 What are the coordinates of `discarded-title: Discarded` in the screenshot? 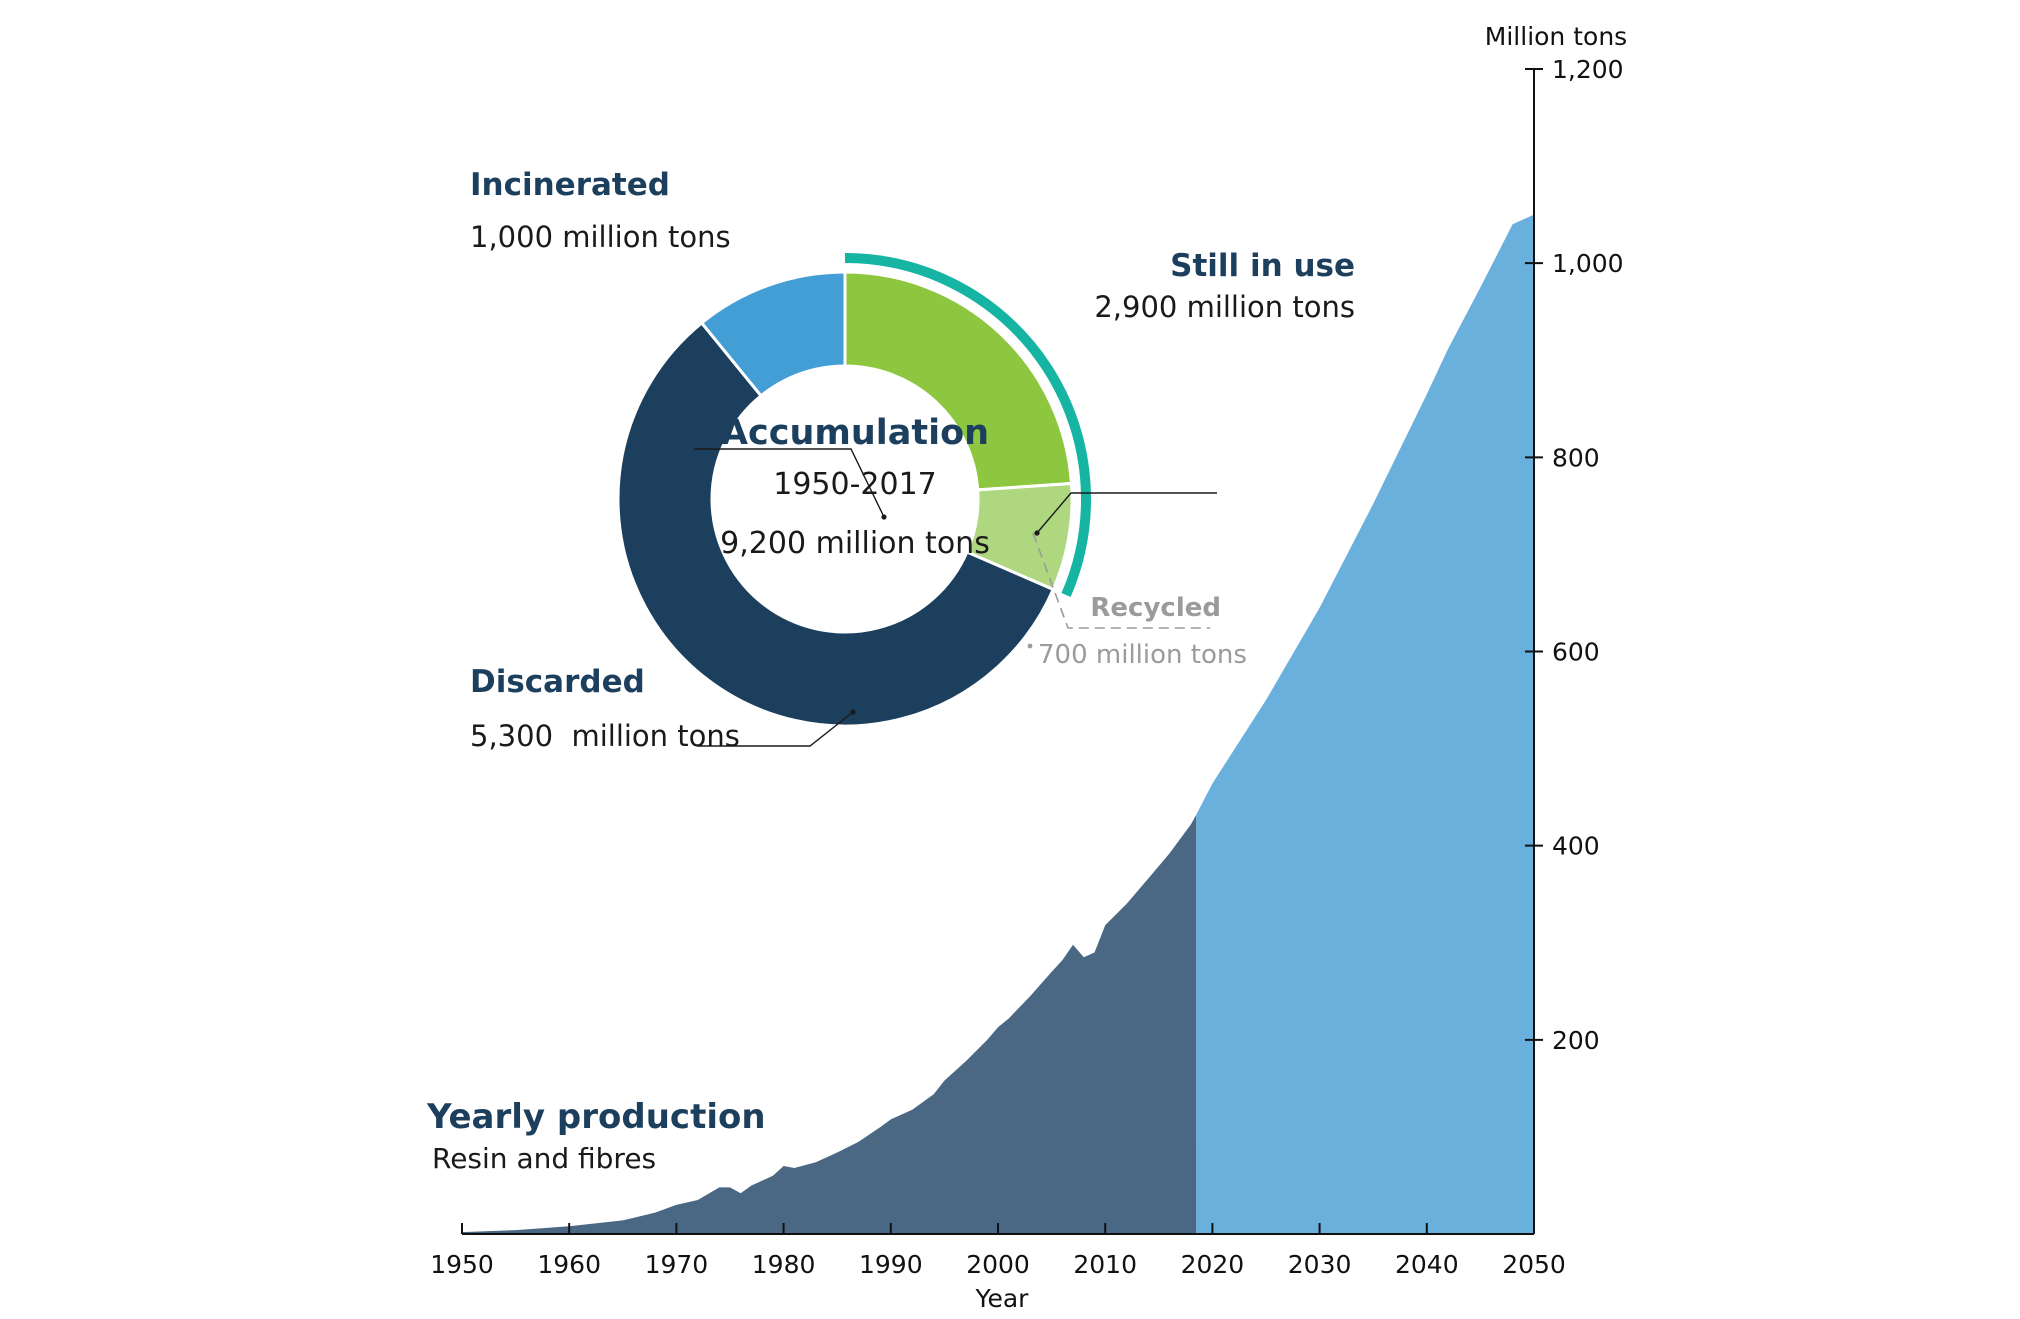 It's located at (557, 682).